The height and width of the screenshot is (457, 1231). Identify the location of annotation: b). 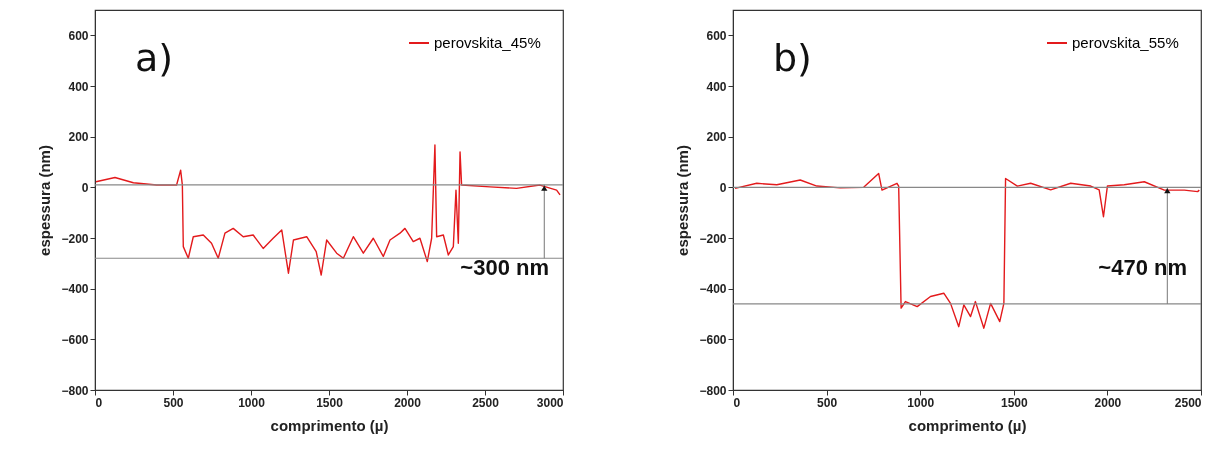
(792, 58).